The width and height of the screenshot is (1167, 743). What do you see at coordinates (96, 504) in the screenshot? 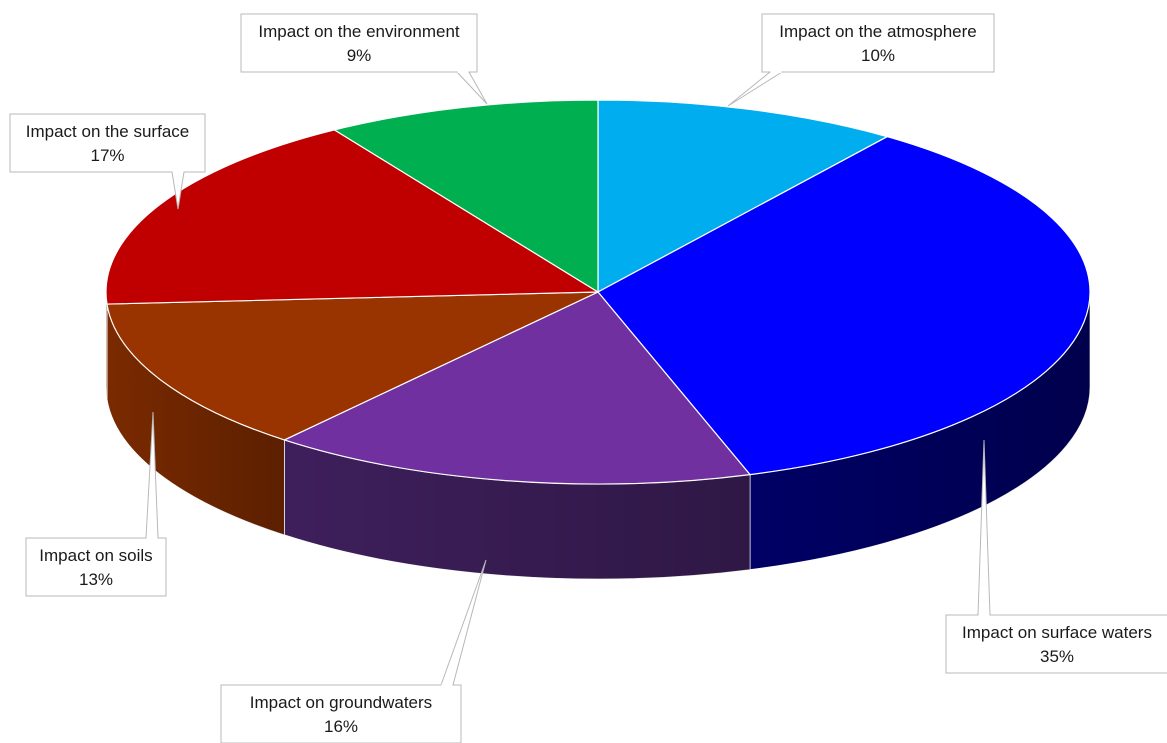
I see `data-label-impact-on-soils: Impact on soils 13%` at bounding box center [96, 504].